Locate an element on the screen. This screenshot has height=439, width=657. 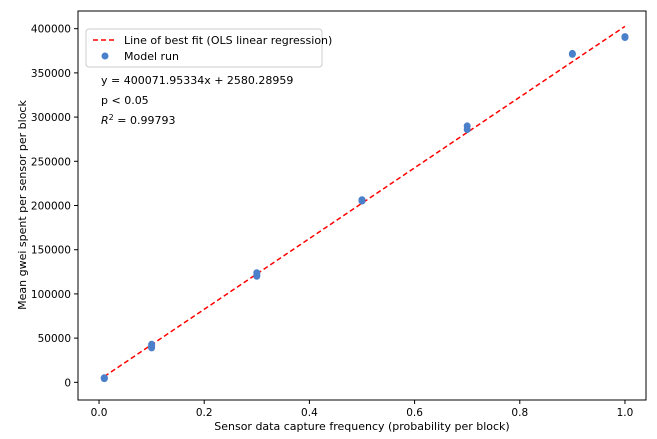
y-tick-label: 200000 is located at coordinates (51, 207).